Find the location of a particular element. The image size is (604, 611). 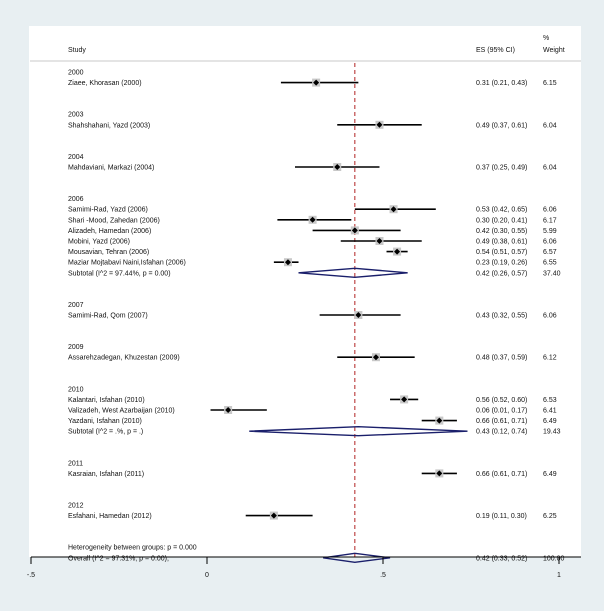

study-label: Valizadeh, West Azarbaijan (2010) is located at coordinates (121, 411).